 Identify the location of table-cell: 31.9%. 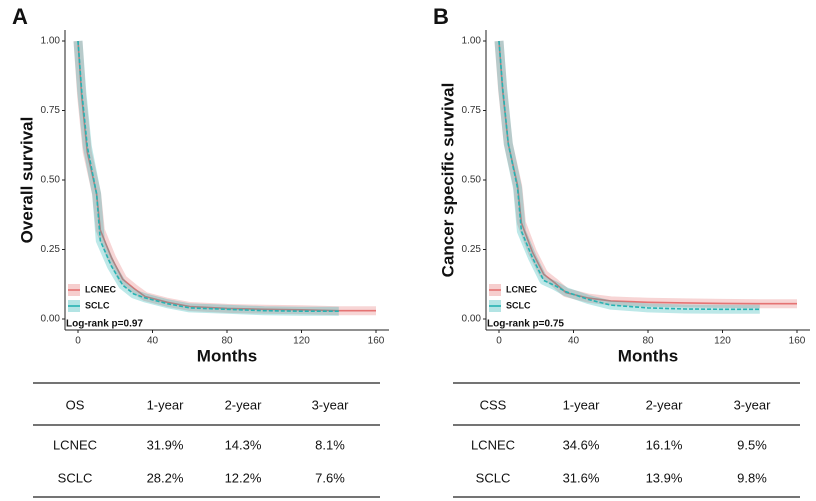
(165, 444).